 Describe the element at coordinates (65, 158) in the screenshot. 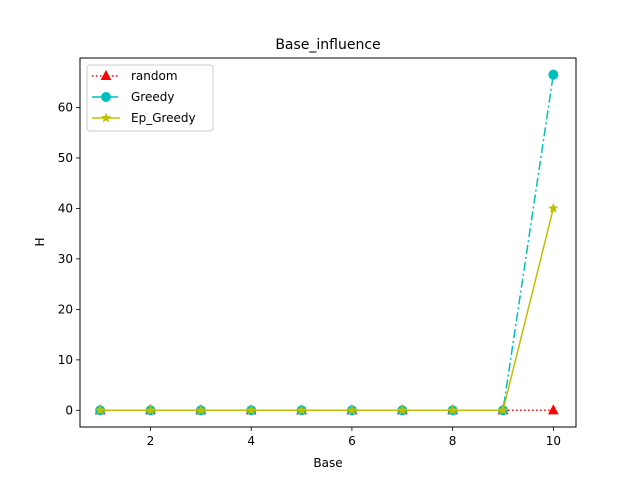

I see `y-tick-label: 50` at that location.